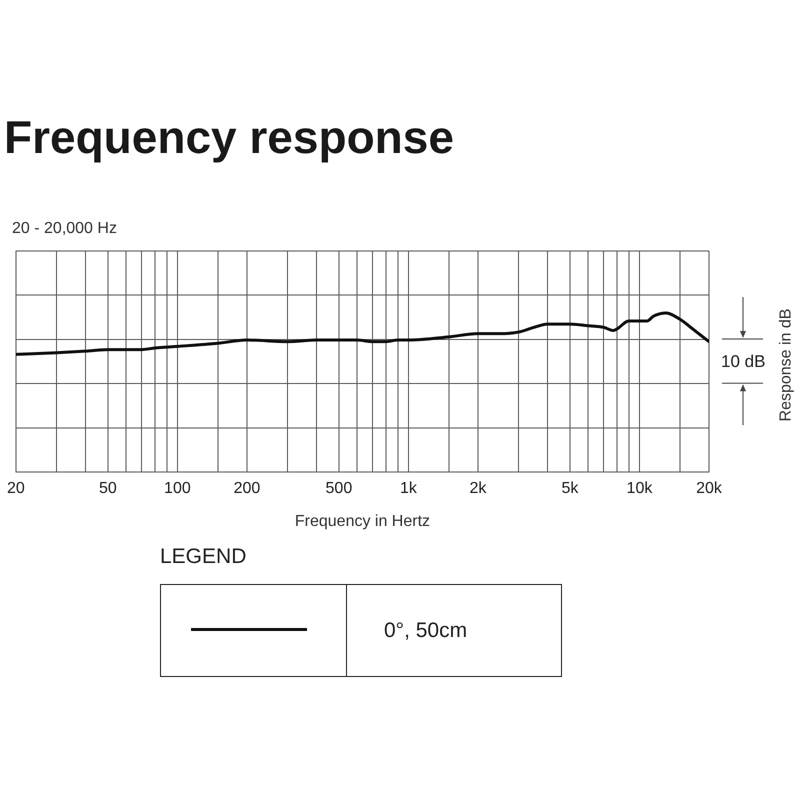 This screenshot has height=800, width=800. What do you see at coordinates (247, 489) in the screenshot?
I see `x-tick-label: 200` at bounding box center [247, 489].